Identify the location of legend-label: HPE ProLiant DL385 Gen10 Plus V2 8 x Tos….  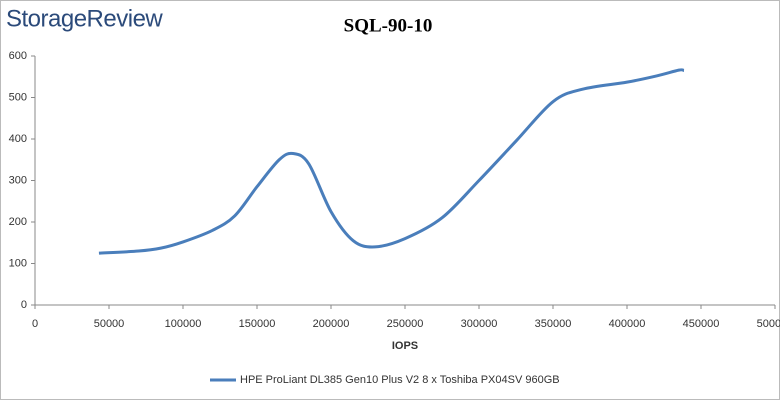
(400, 380).